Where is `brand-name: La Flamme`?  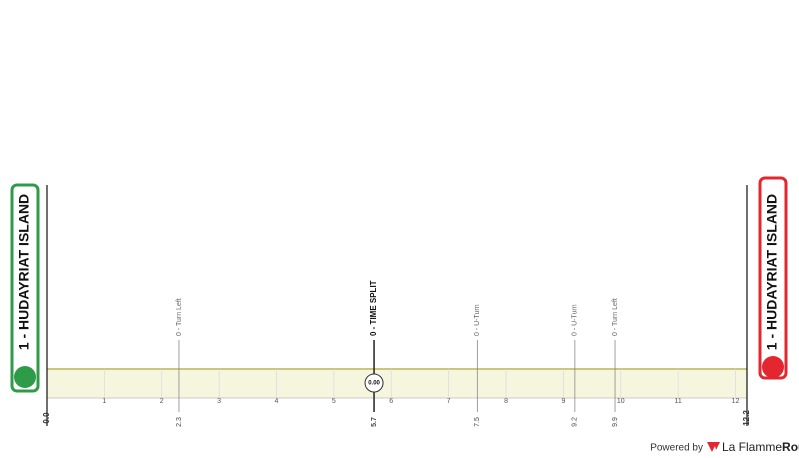
brand-name: La Flamme is located at coordinates (752, 447).